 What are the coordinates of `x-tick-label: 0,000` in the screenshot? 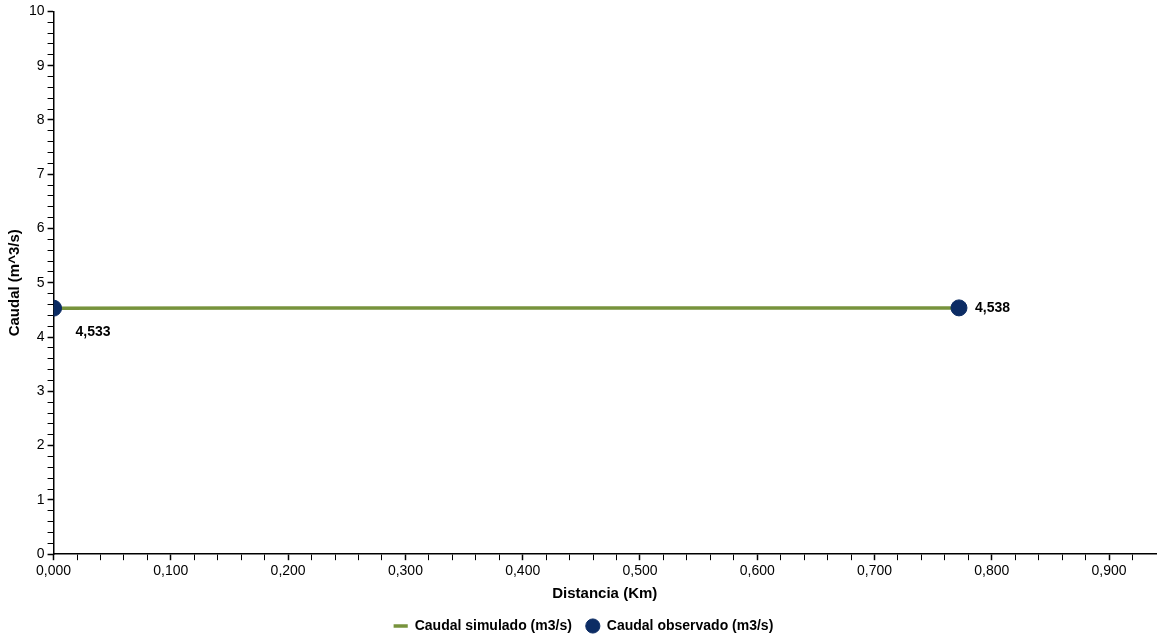 It's located at (54, 570).